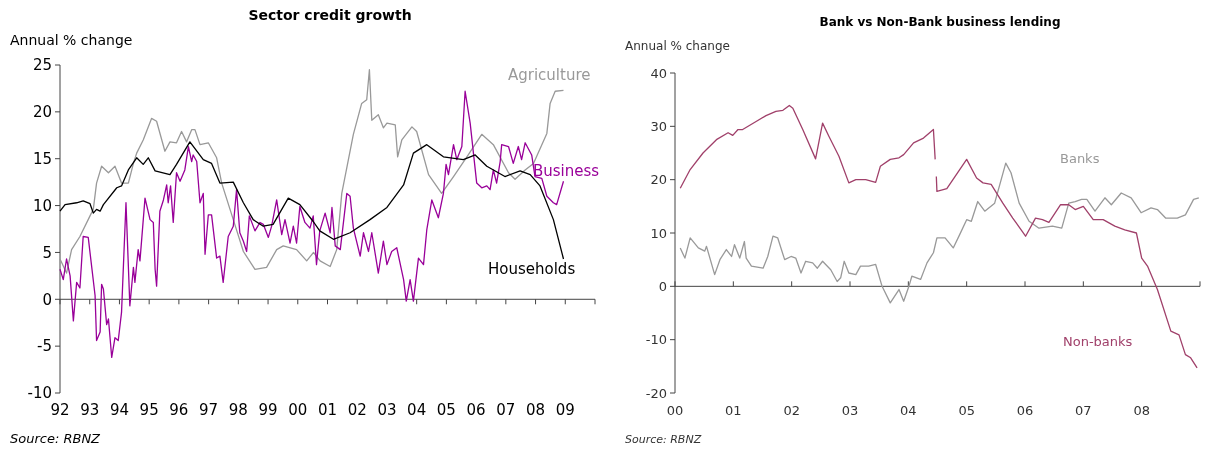  What do you see at coordinates (1080, 158) in the screenshot?
I see `text: Banks` at bounding box center [1080, 158].